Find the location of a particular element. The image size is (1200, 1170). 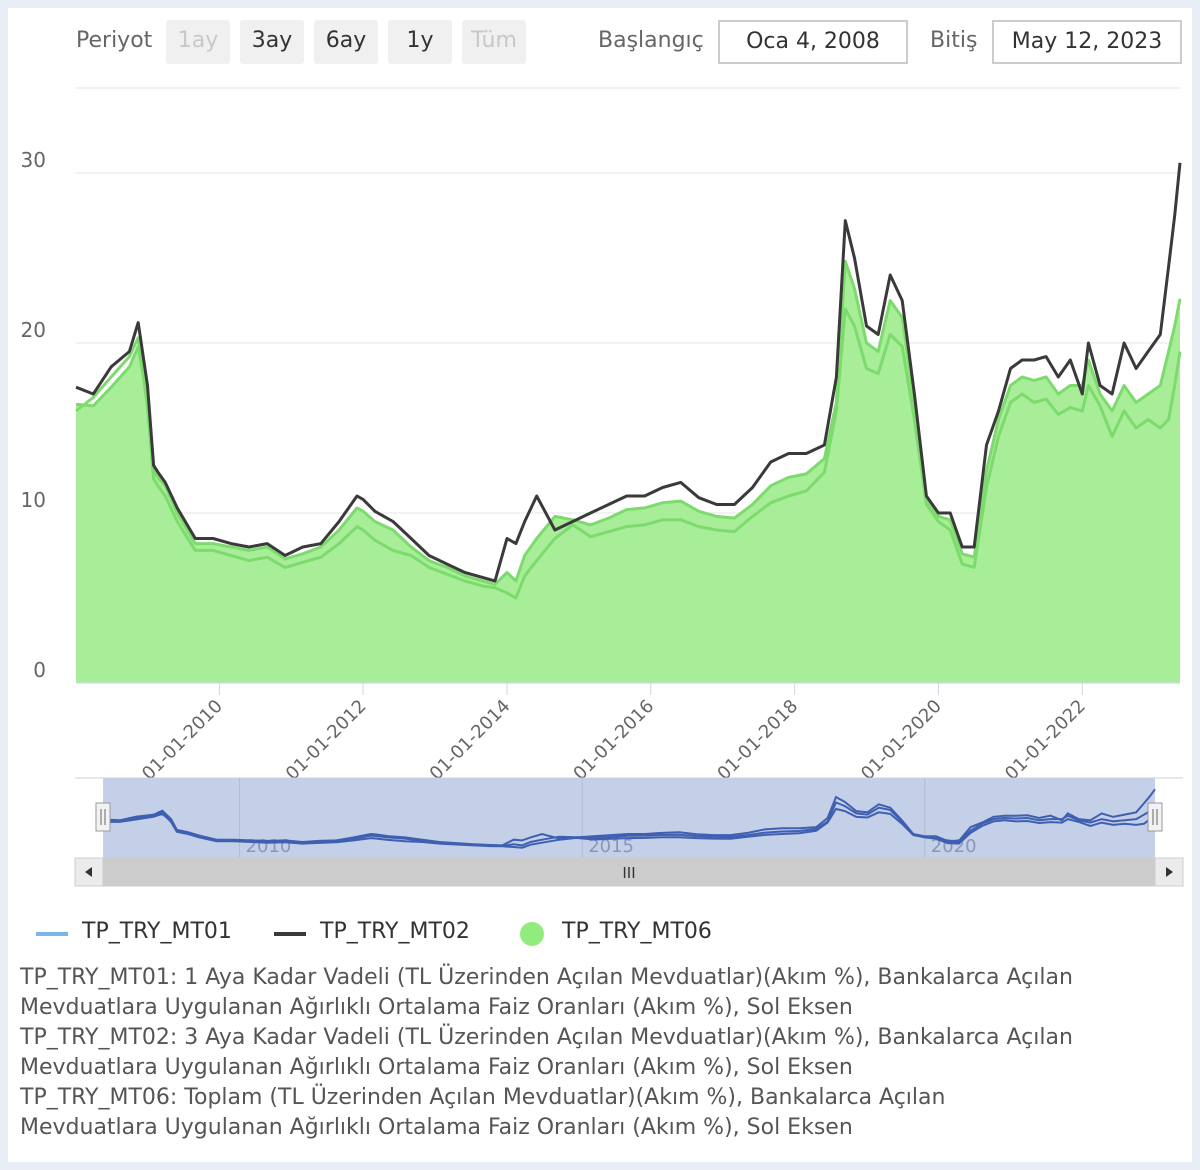

end-date-label: Bitiş is located at coordinates (954, 40).